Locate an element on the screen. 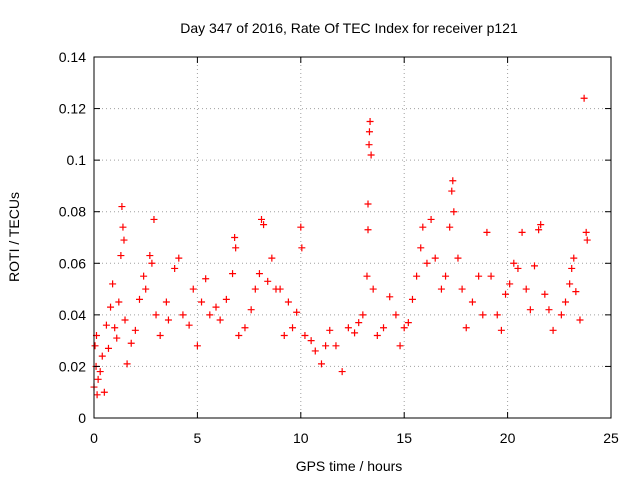 This screenshot has width=640, height=480. y-tick-label: 0 is located at coordinates (82, 418).